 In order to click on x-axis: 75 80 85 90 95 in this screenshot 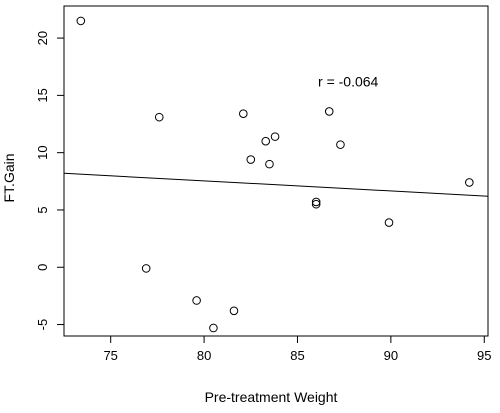, I will do `click(297, 349)`.